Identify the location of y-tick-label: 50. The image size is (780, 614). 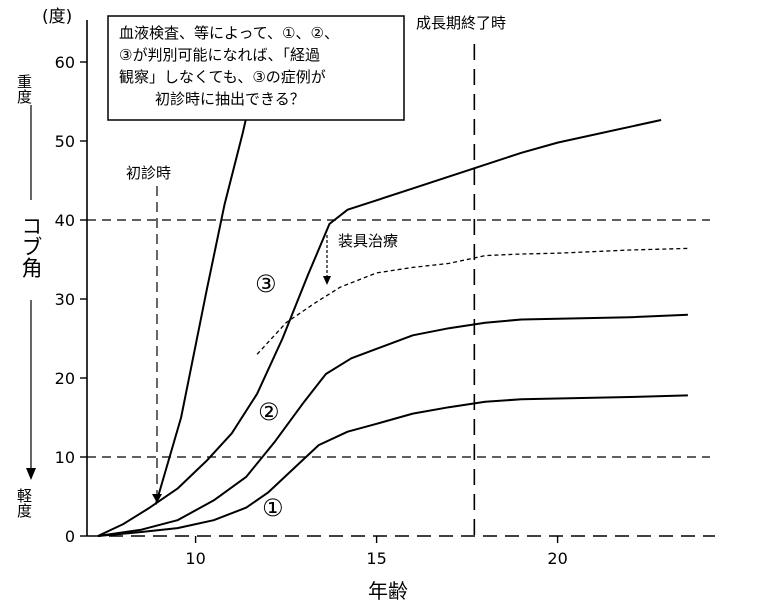
(65, 141).